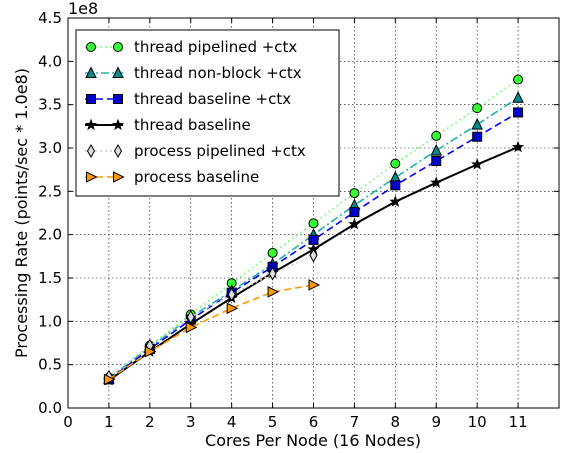 This screenshot has width=563, height=453. What do you see at coordinates (215, 47) in the screenshot?
I see `legend-label: thread pipelined +ctx` at bounding box center [215, 47].